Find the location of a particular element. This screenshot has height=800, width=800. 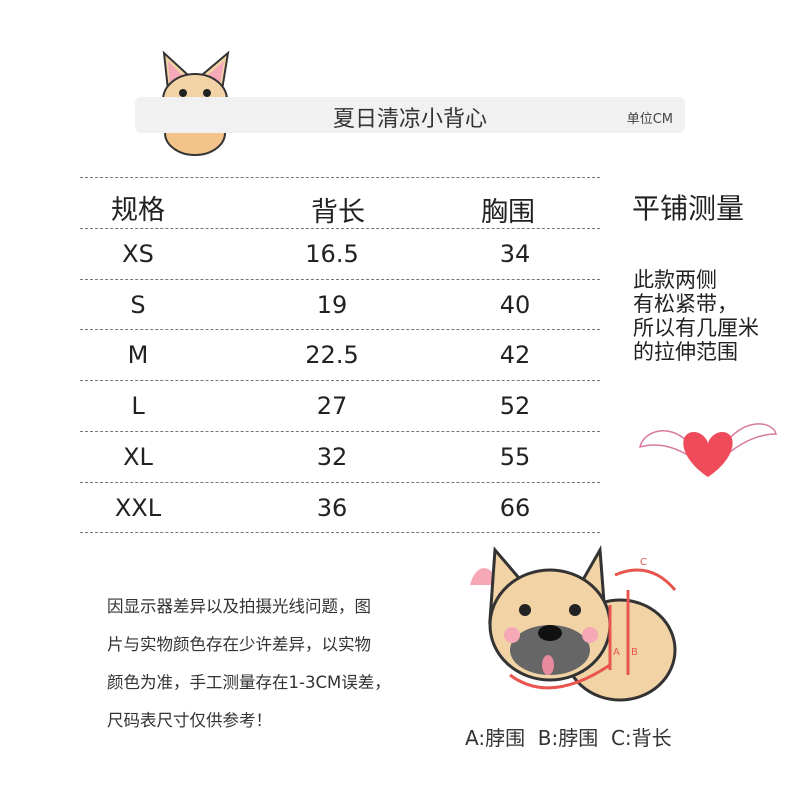

note-line: 的拉伸范围 is located at coordinates (685, 352).